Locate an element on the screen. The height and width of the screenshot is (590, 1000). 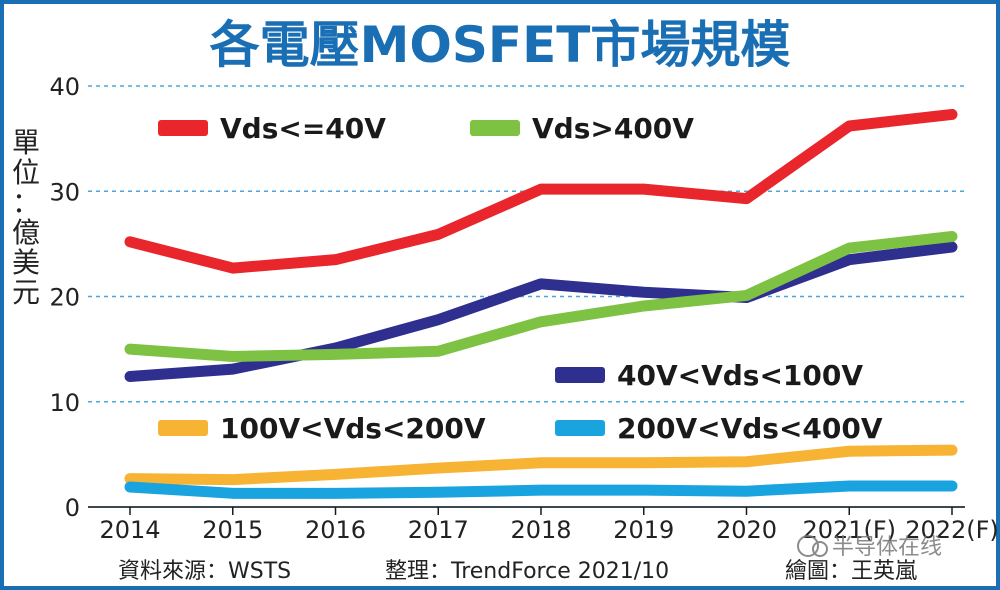
legend-label-0: Vds<=40V is located at coordinates (303, 128).